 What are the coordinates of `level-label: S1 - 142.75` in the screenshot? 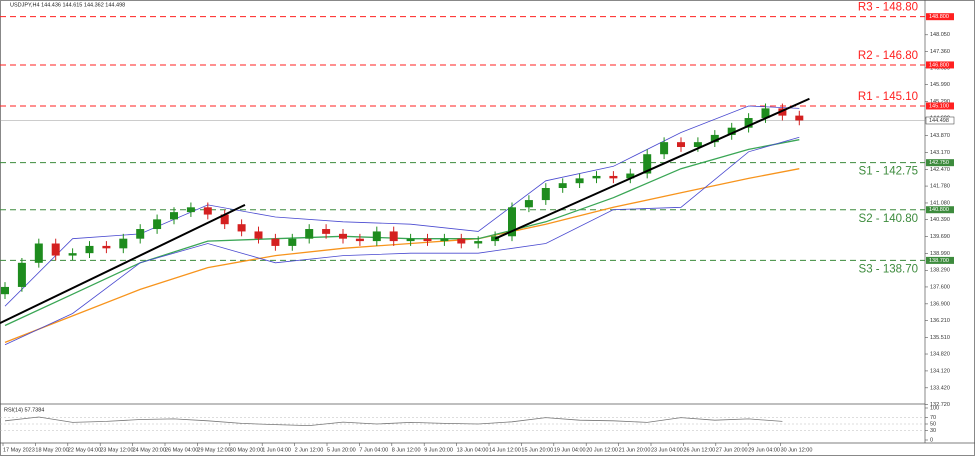 It's located at (888, 172).